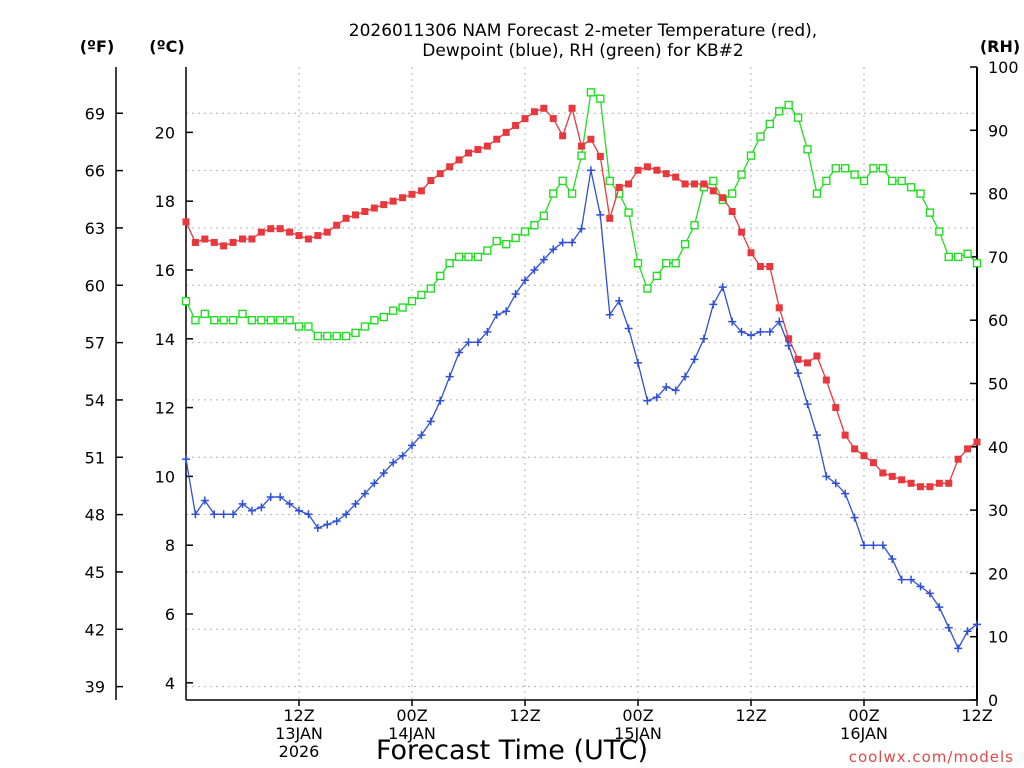 The height and width of the screenshot is (768, 1024). What do you see at coordinates (993, 700) in the screenshot?
I see `rh-tick-label: 0` at bounding box center [993, 700].